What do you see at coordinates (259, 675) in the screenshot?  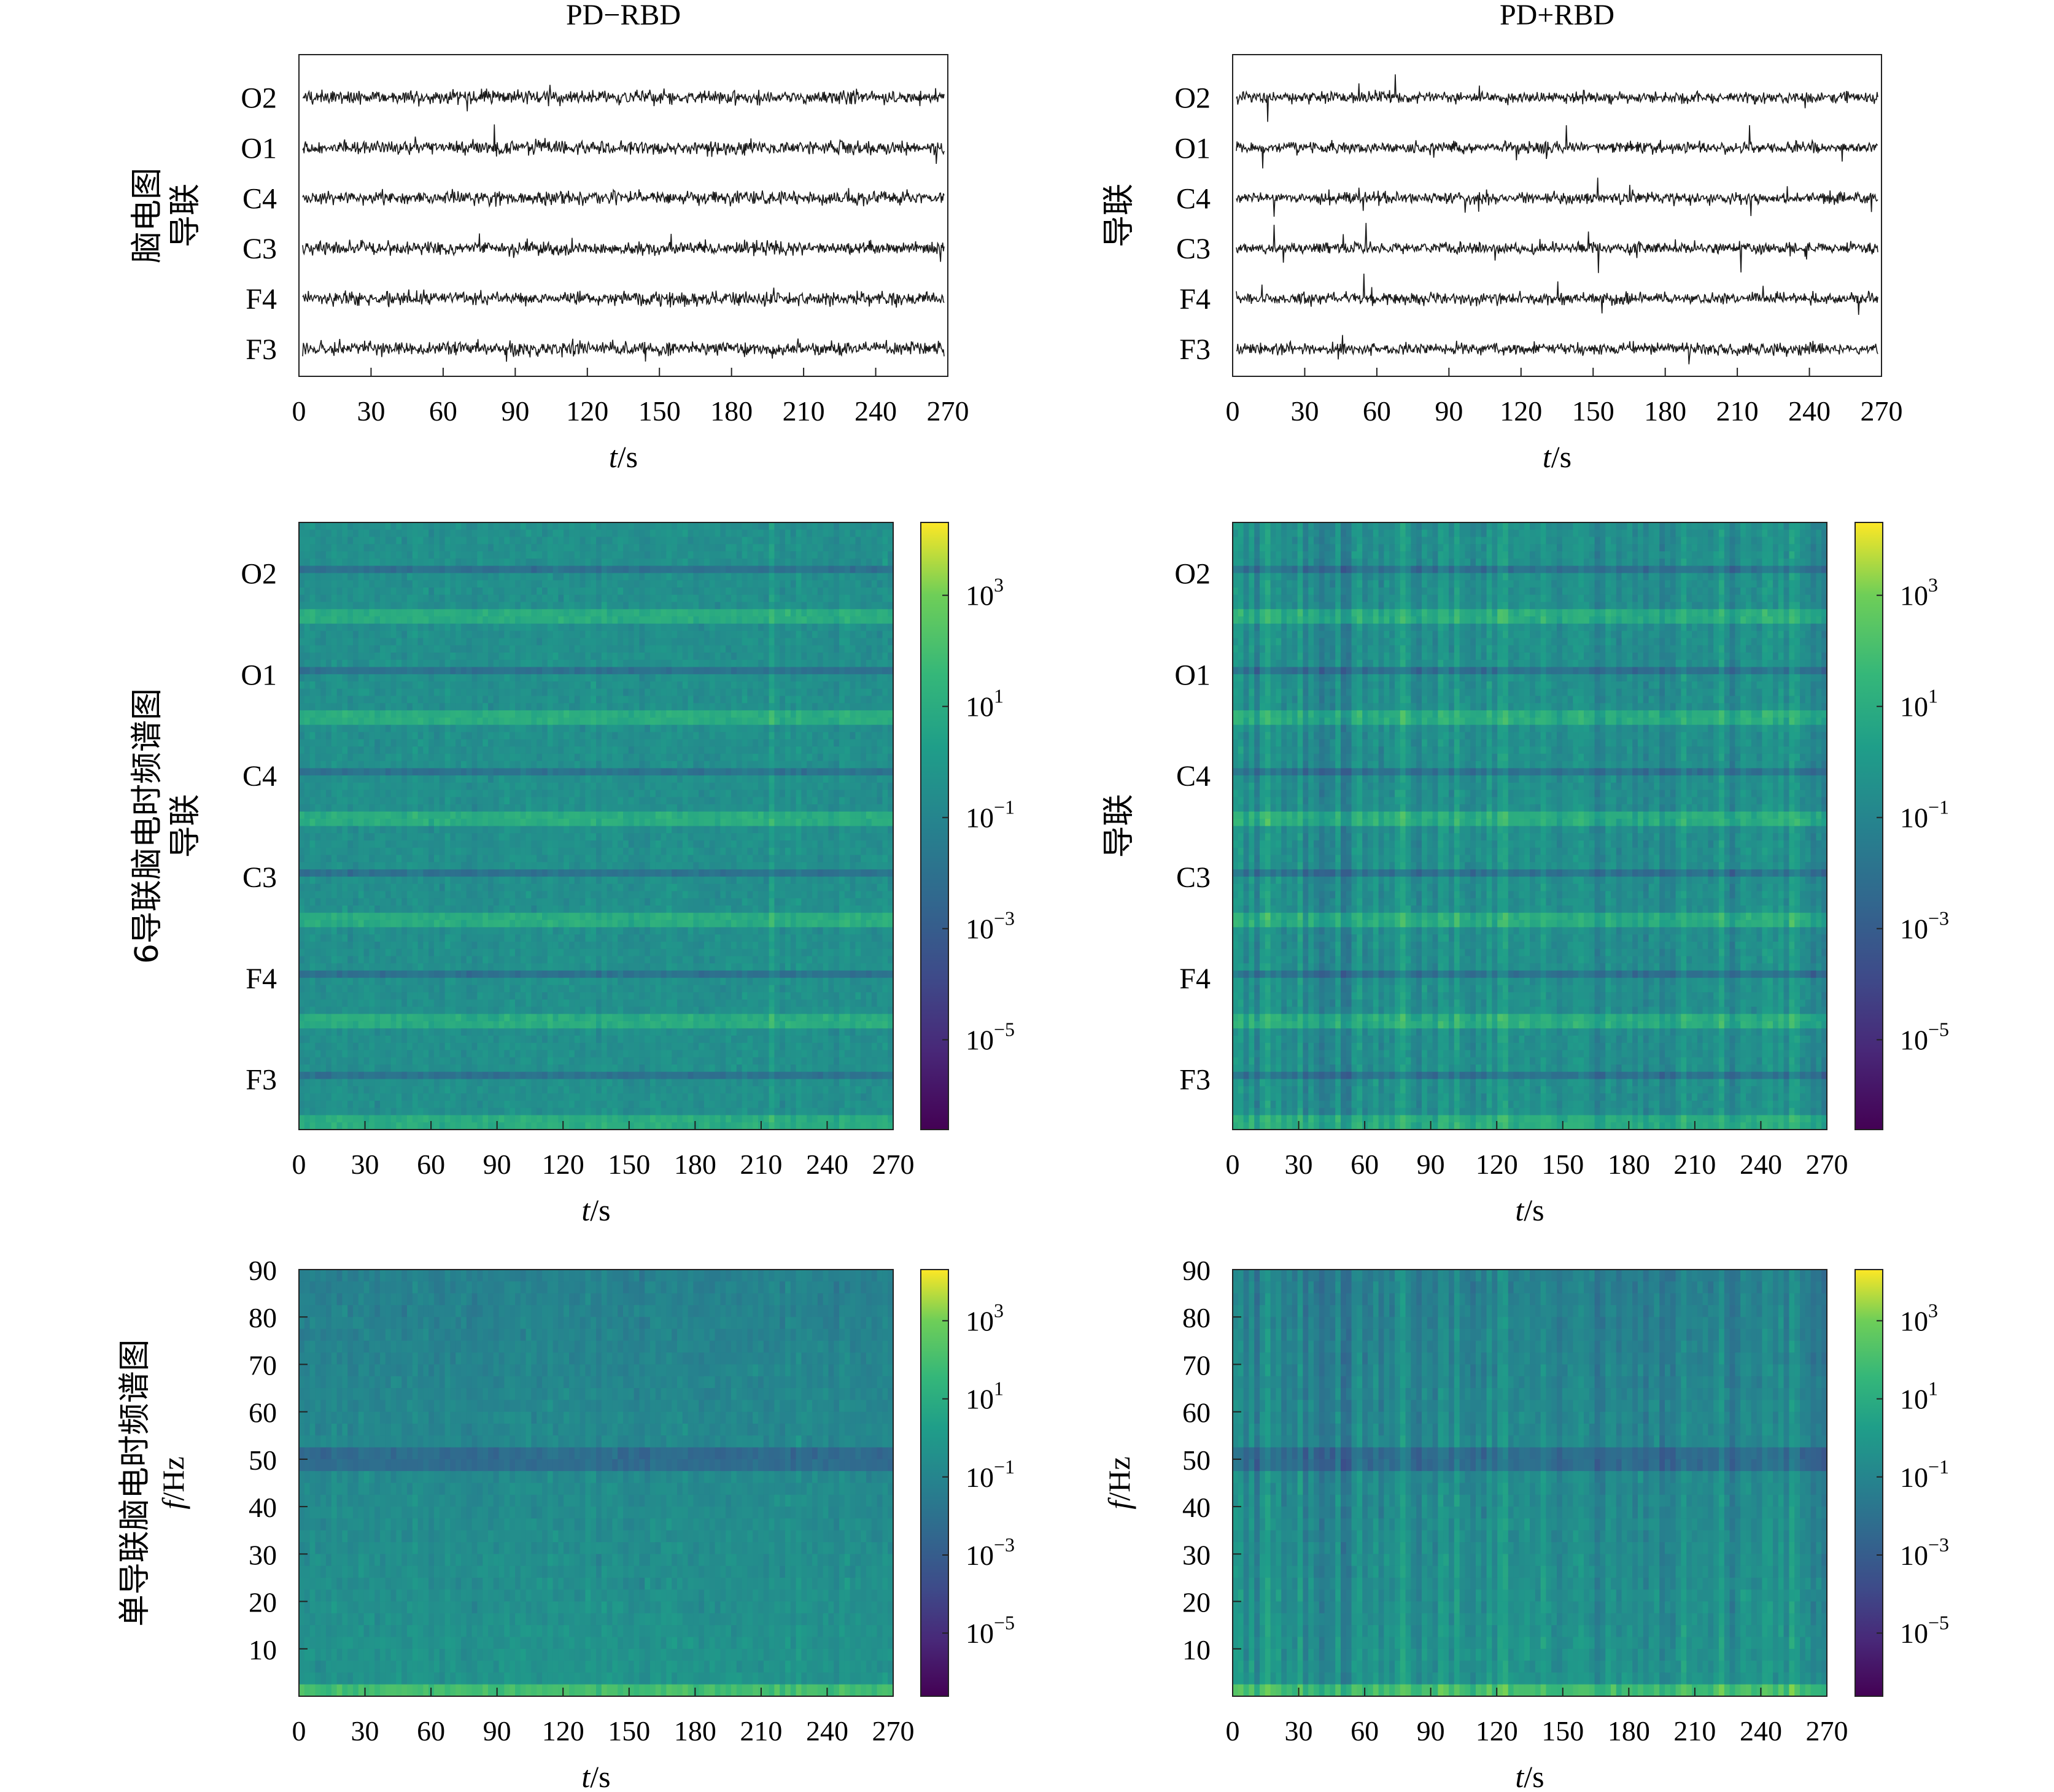 I see `spectrogram-6lead-channel-label-O1-0: O1` at bounding box center [259, 675].